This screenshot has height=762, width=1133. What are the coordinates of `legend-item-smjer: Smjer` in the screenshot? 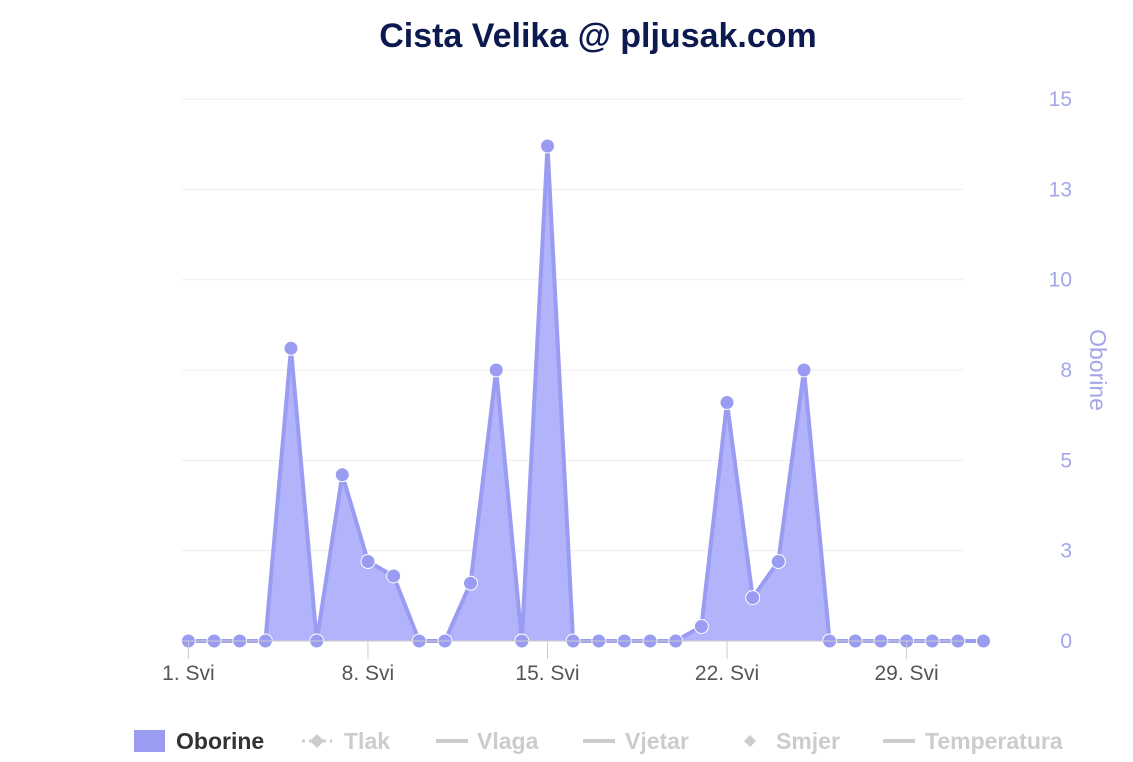 It's located at (792, 741).